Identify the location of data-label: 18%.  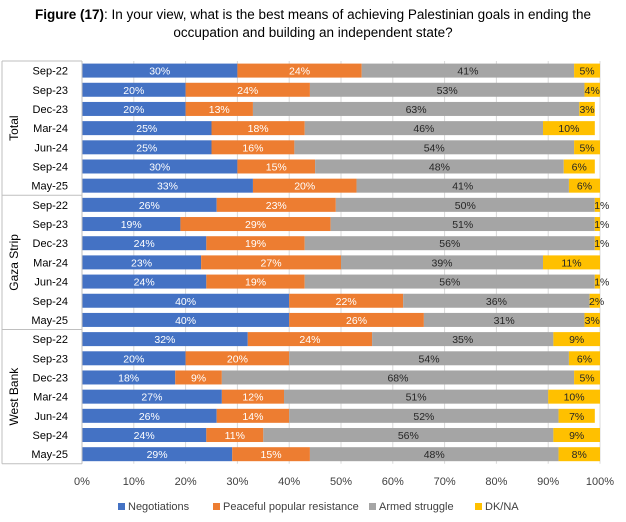
(128, 378).